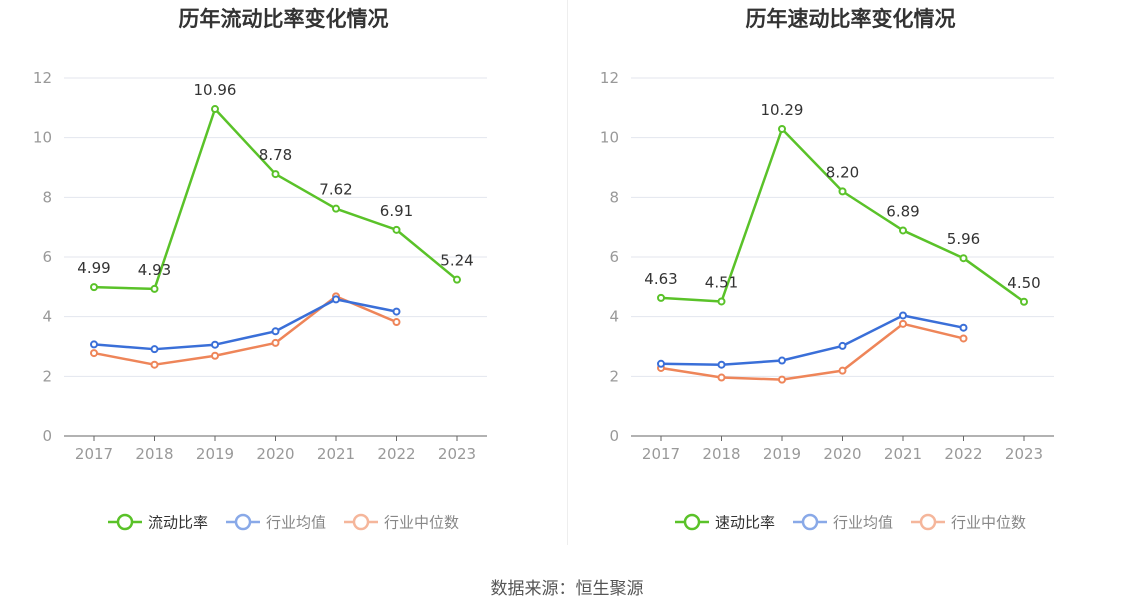  What do you see at coordinates (567, 589) in the screenshot?
I see `data-source: 数据来源：恒生聚源` at bounding box center [567, 589].